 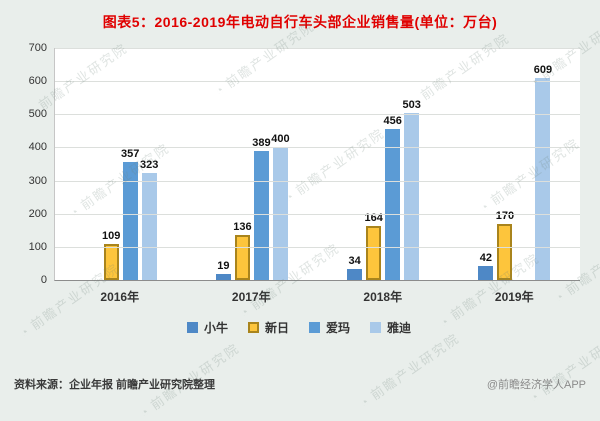 What do you see at coordinates (299, 327) in the screenshot?
I see `legend: 小牛 新日 爱玛 雅迪` at bounding box center [299, 327].